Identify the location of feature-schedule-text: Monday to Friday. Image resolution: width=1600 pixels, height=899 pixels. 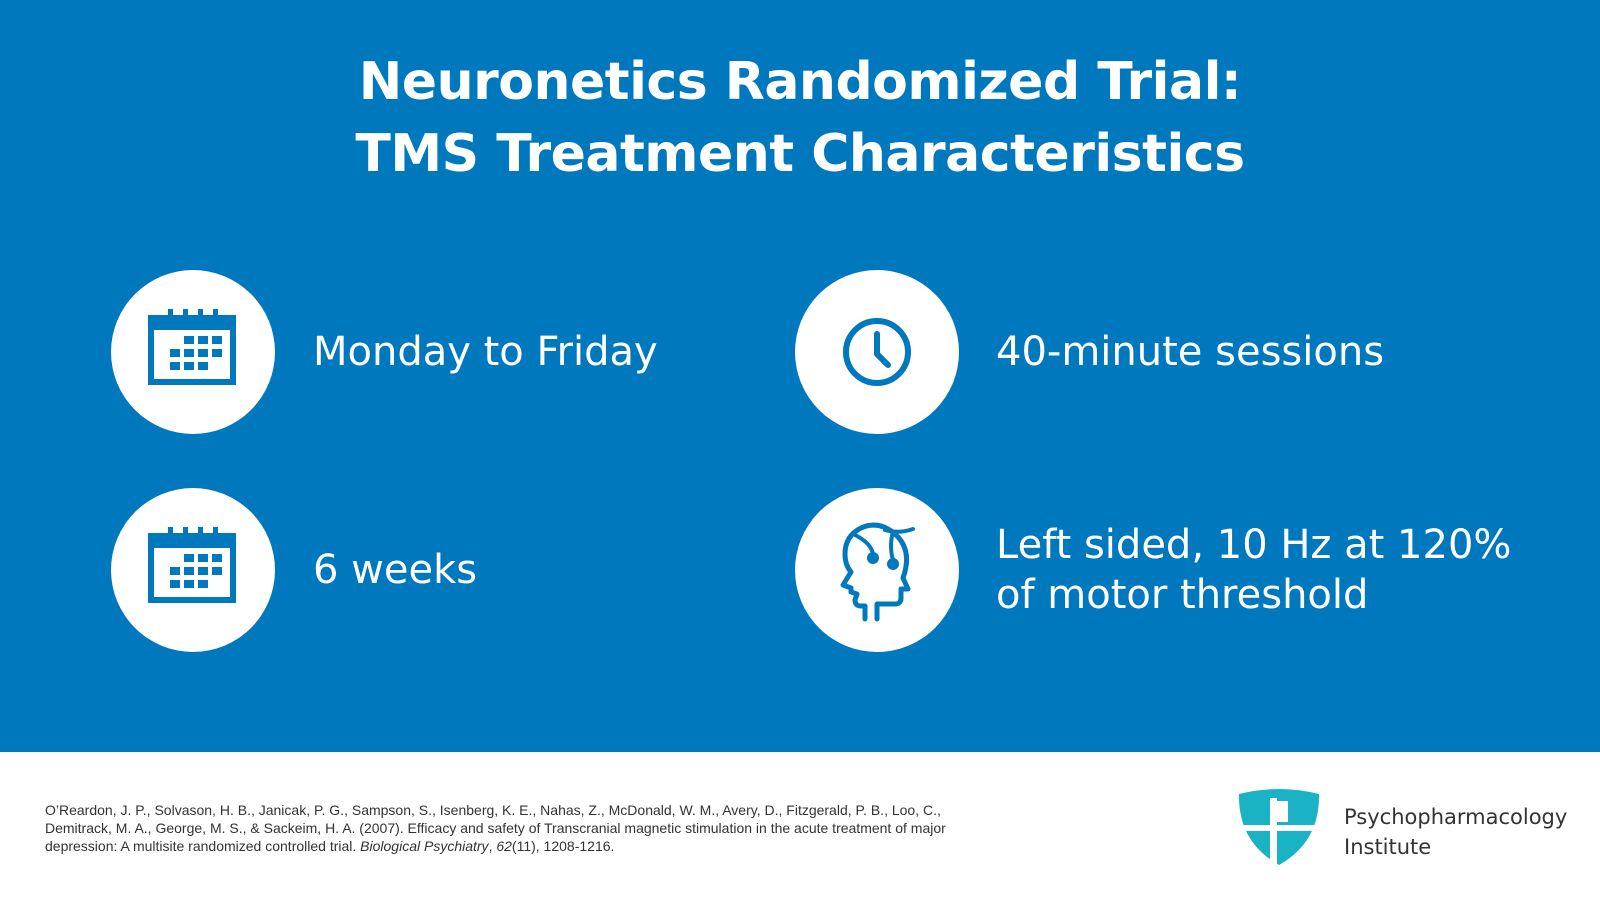
(485, 352).